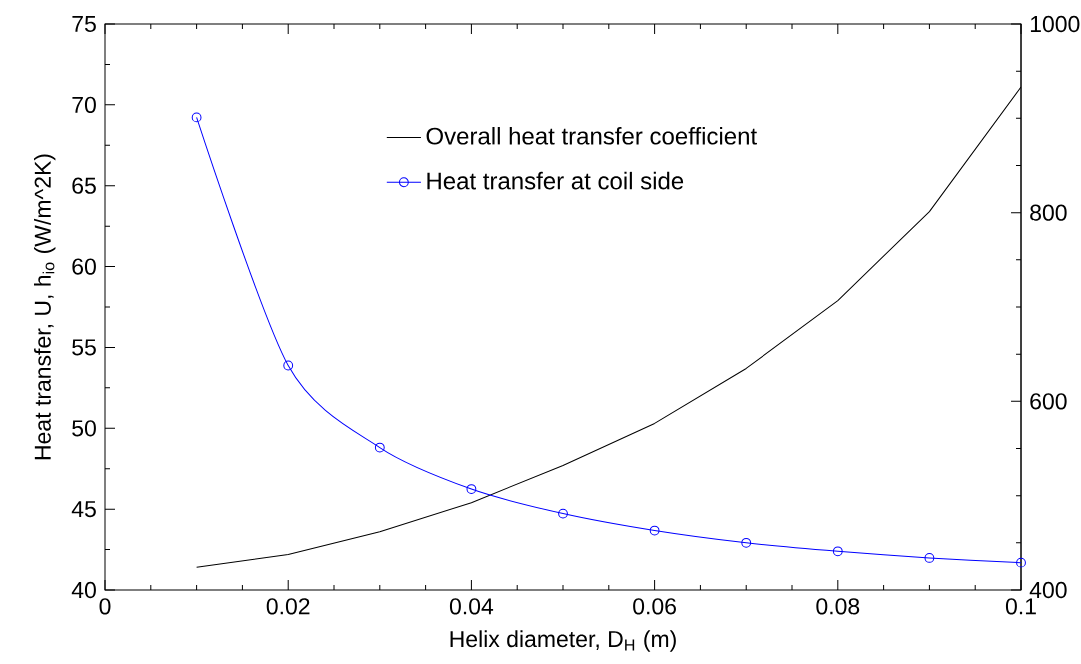 The width and height of the screenshot is (1081, 664). Describe the element at coordinates (838, 606) in the screenshot. I see `x-tick-label: 0.08` at that location.